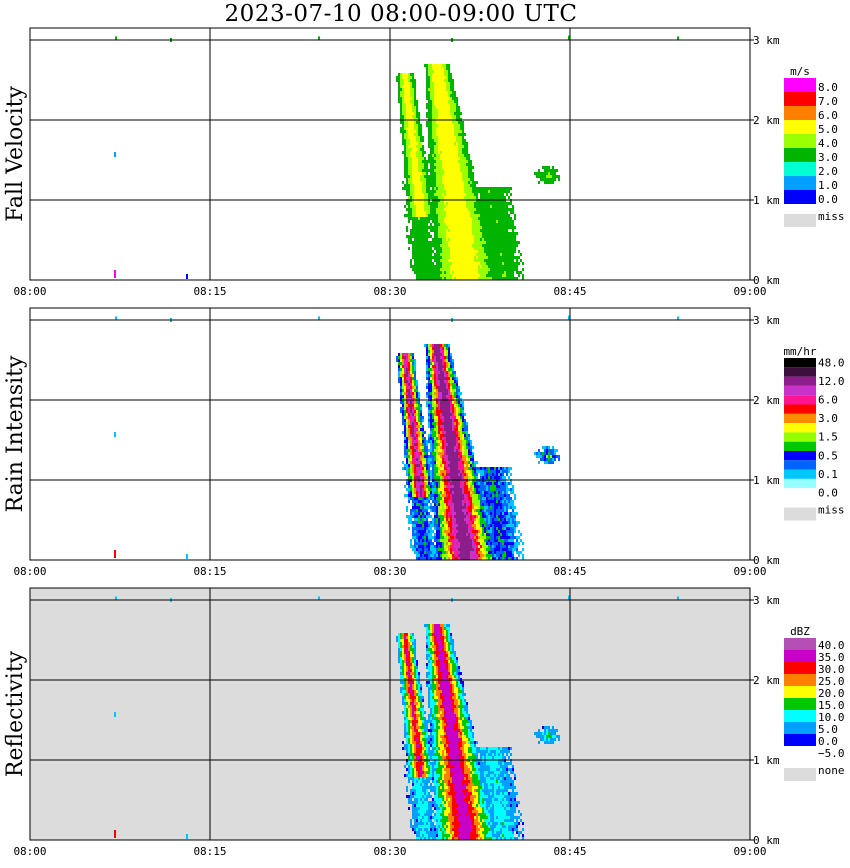  Describe the element at coordinates (828, 87) in the screenshot. I see `colorbar-label: 8.0` at that location.